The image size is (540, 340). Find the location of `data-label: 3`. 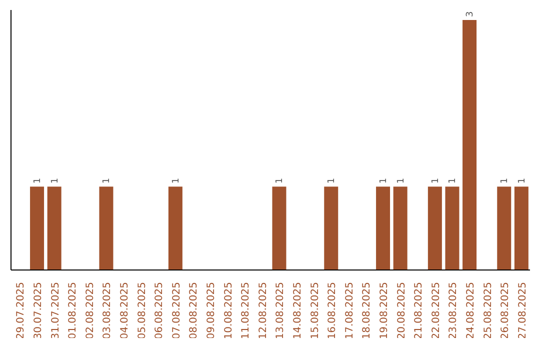

data-label: 3 is located at coordinates (471, 14).